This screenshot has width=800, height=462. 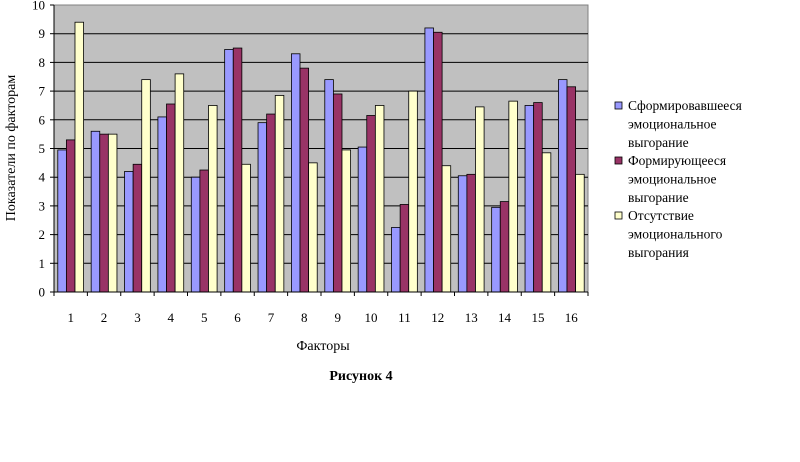 I want to click on y-tick-labels: 0 1 2 3 4 5 6 7 8 9 10, so click(x=43, y=150).